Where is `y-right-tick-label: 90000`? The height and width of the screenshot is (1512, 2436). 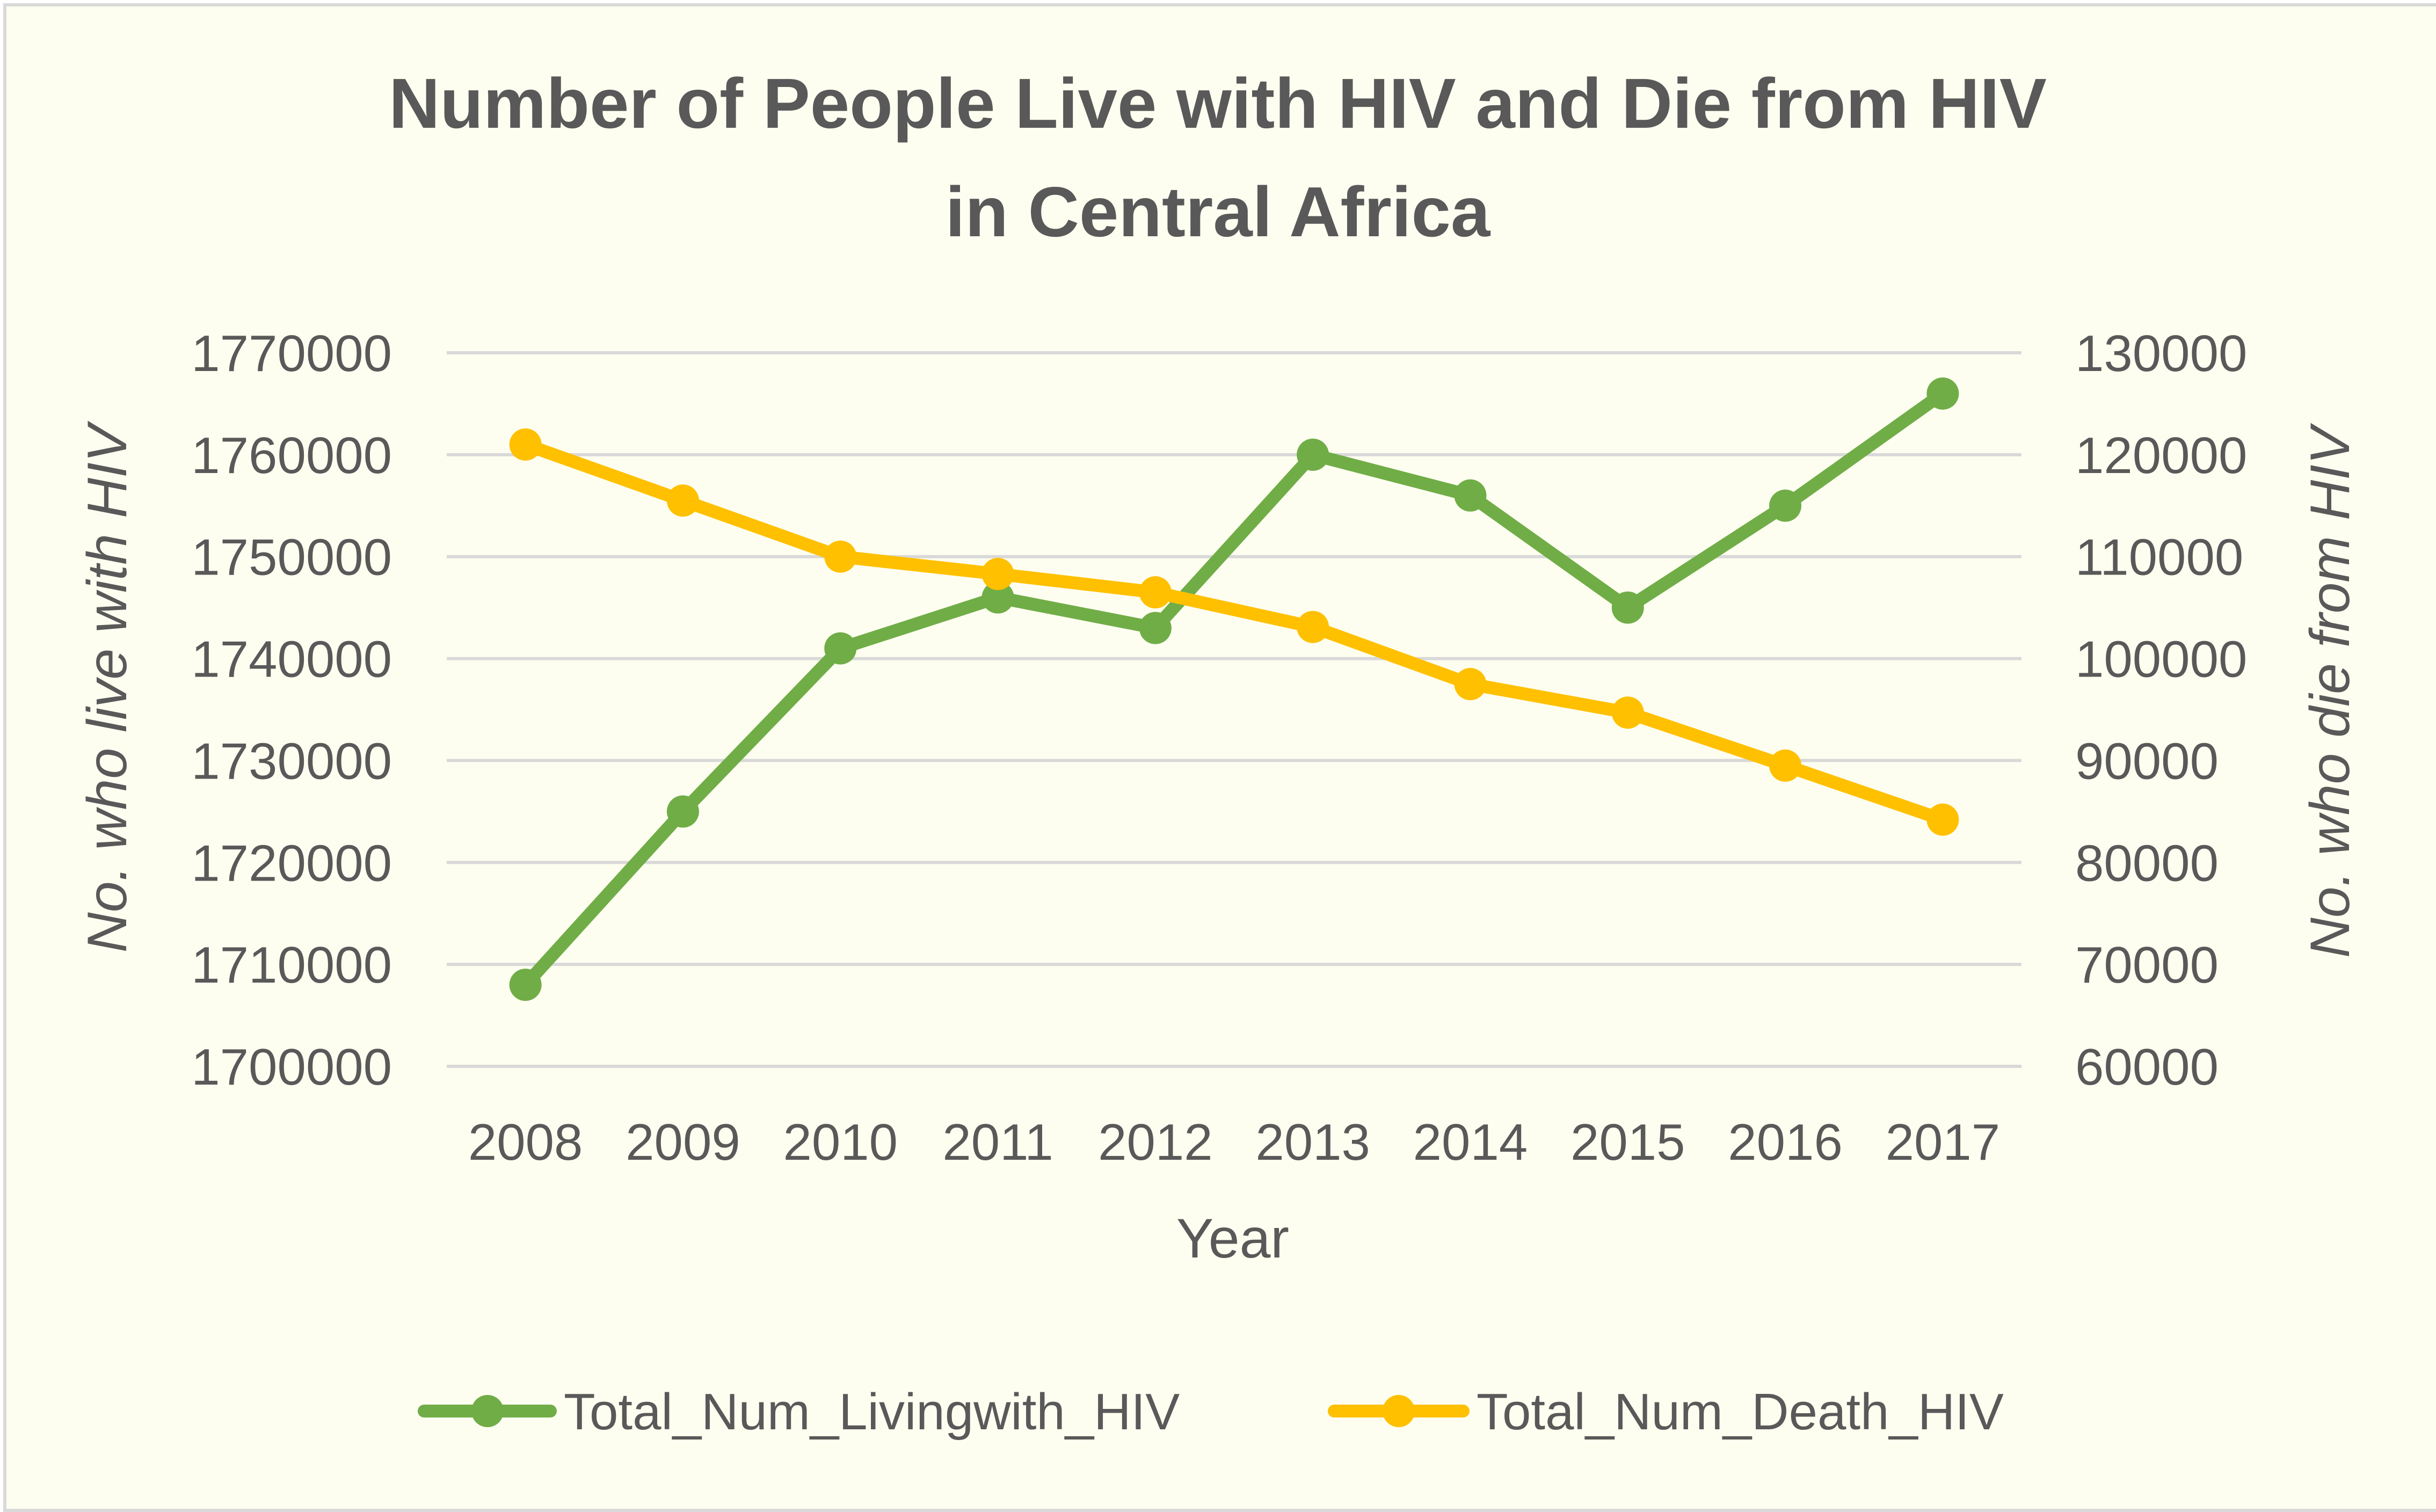
y-right-tick-label: 90000 is located at coordinates (2147, 761).